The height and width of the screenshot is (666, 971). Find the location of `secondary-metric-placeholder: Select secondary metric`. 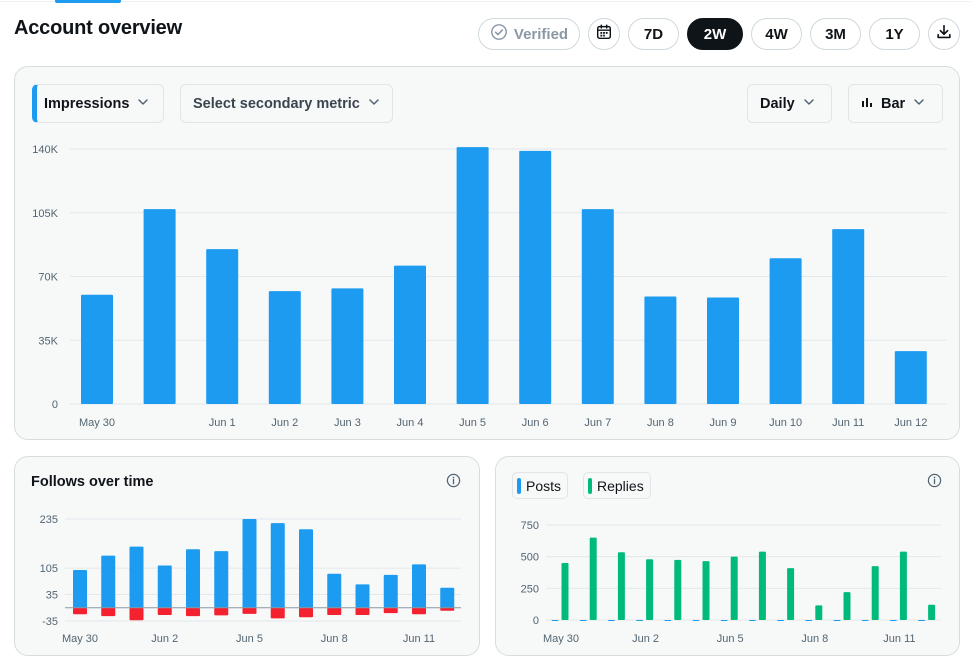

secondary-metric-placeholder: Select secondary metric is located at coordinates (276, 103).